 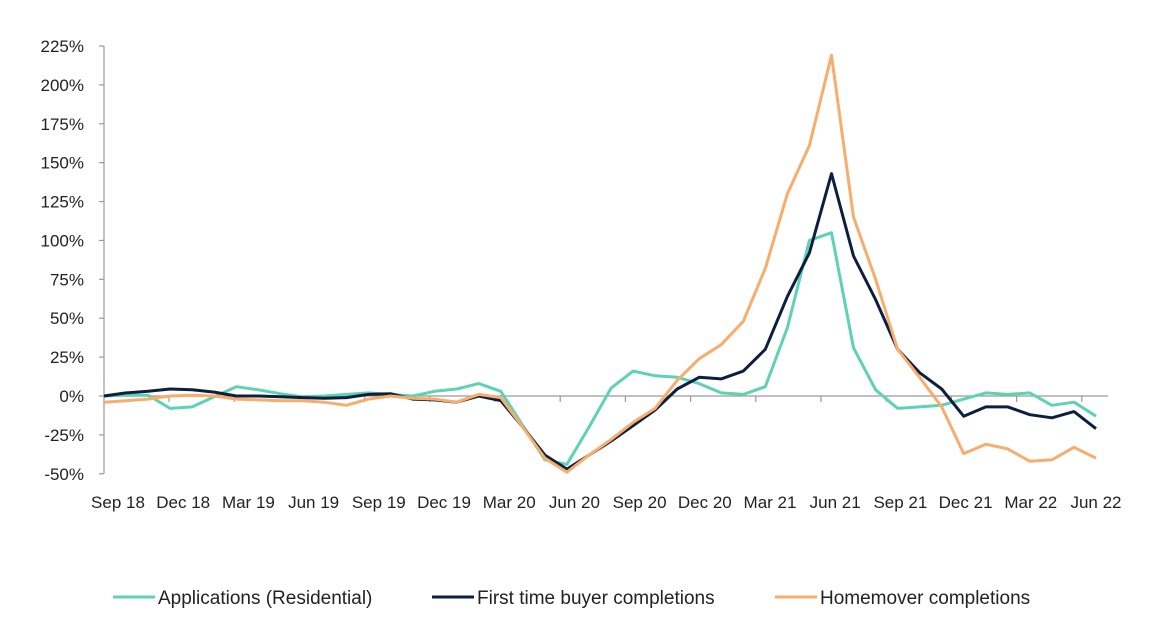 I want to click on x-tick-label: Dec 21, so click(x=966, y=502).